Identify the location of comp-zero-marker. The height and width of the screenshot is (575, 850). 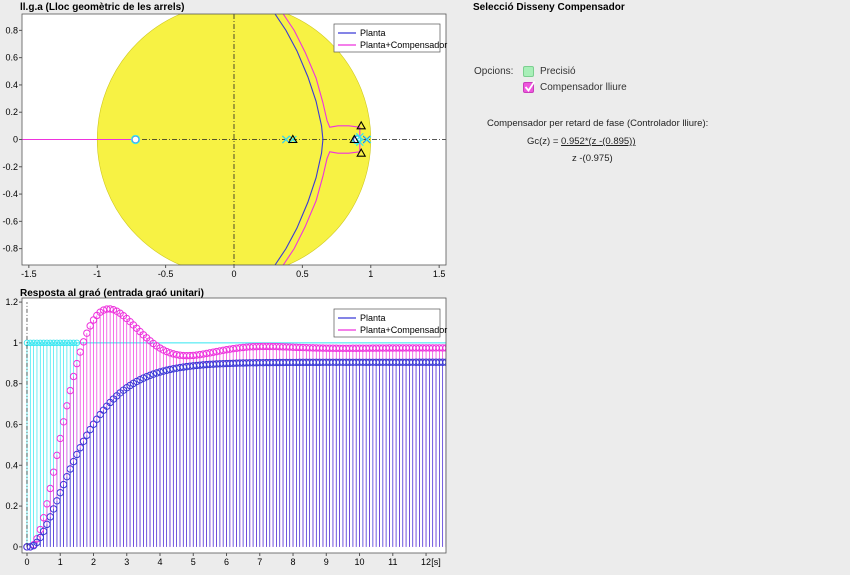
(135, 139).